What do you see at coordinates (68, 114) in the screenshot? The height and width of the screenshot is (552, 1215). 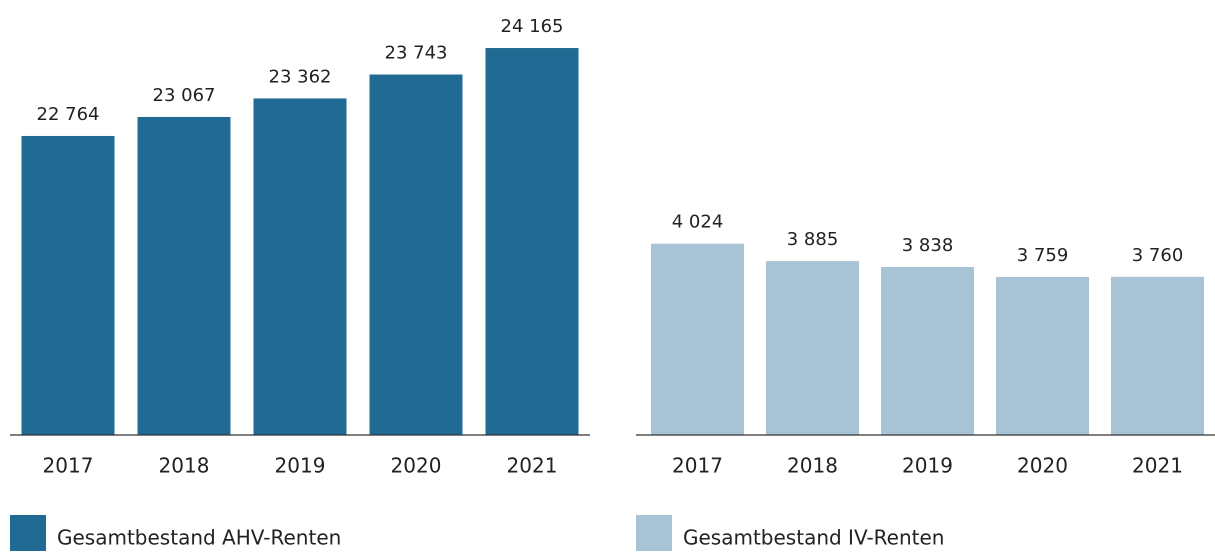 I see `value-label: 22 764` at bounding box center [68, 114].